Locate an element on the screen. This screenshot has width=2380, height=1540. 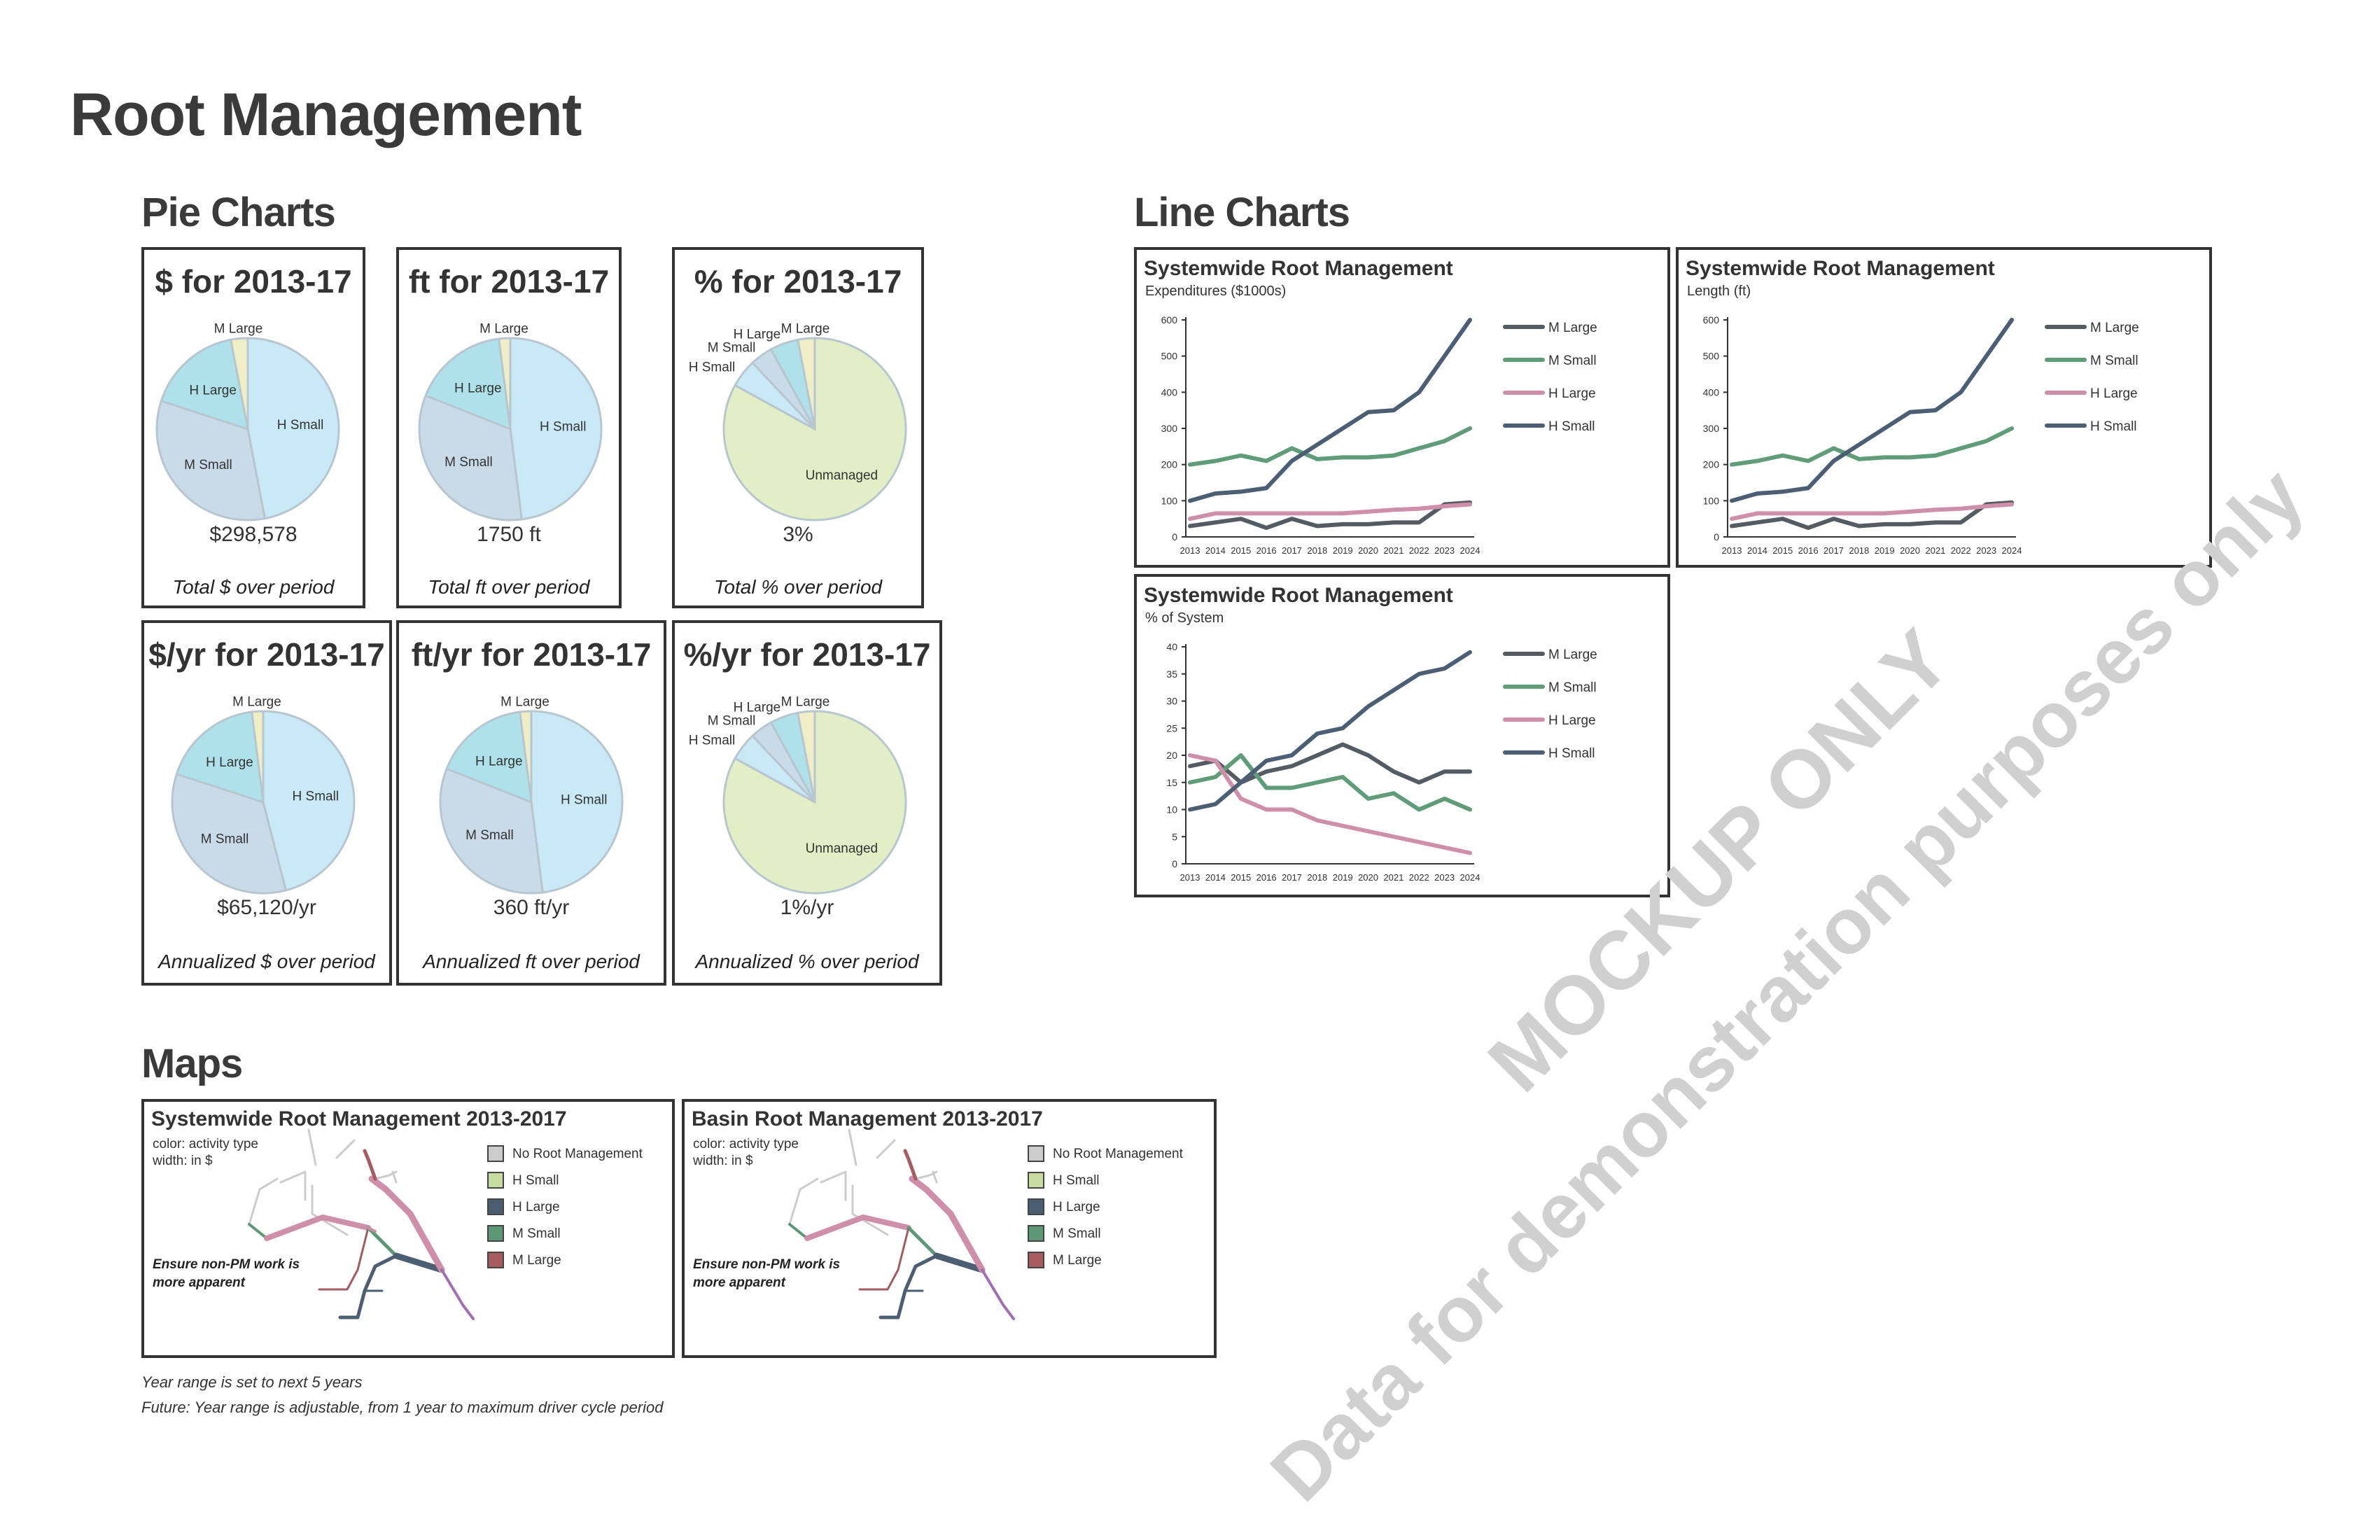
series-line-m-small is located at coordinates (1872, 446).